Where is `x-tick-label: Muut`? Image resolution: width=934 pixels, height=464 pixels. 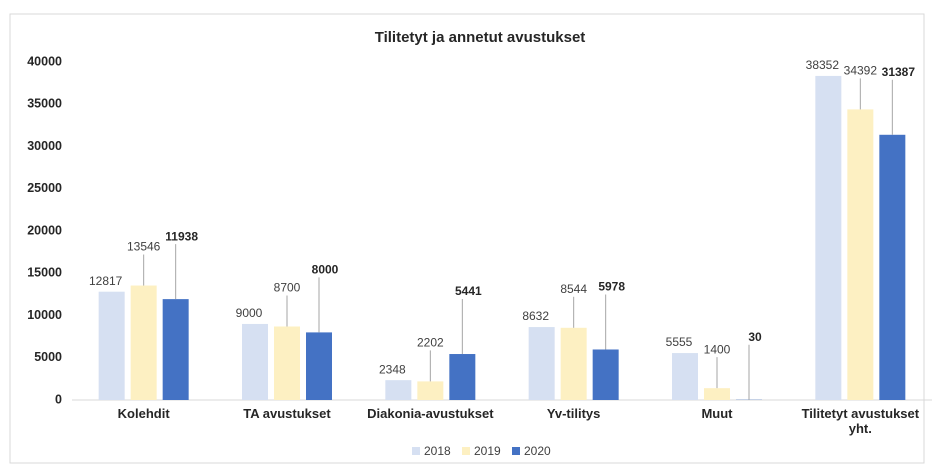
x-tick-label: Muut is located at coordinates (717, 413).